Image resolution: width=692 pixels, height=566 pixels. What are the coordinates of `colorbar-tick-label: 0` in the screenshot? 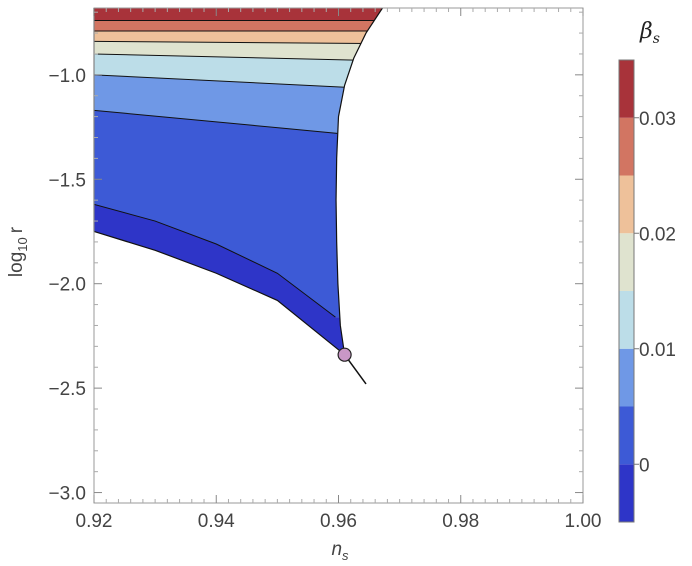 It's located at (644, 465).